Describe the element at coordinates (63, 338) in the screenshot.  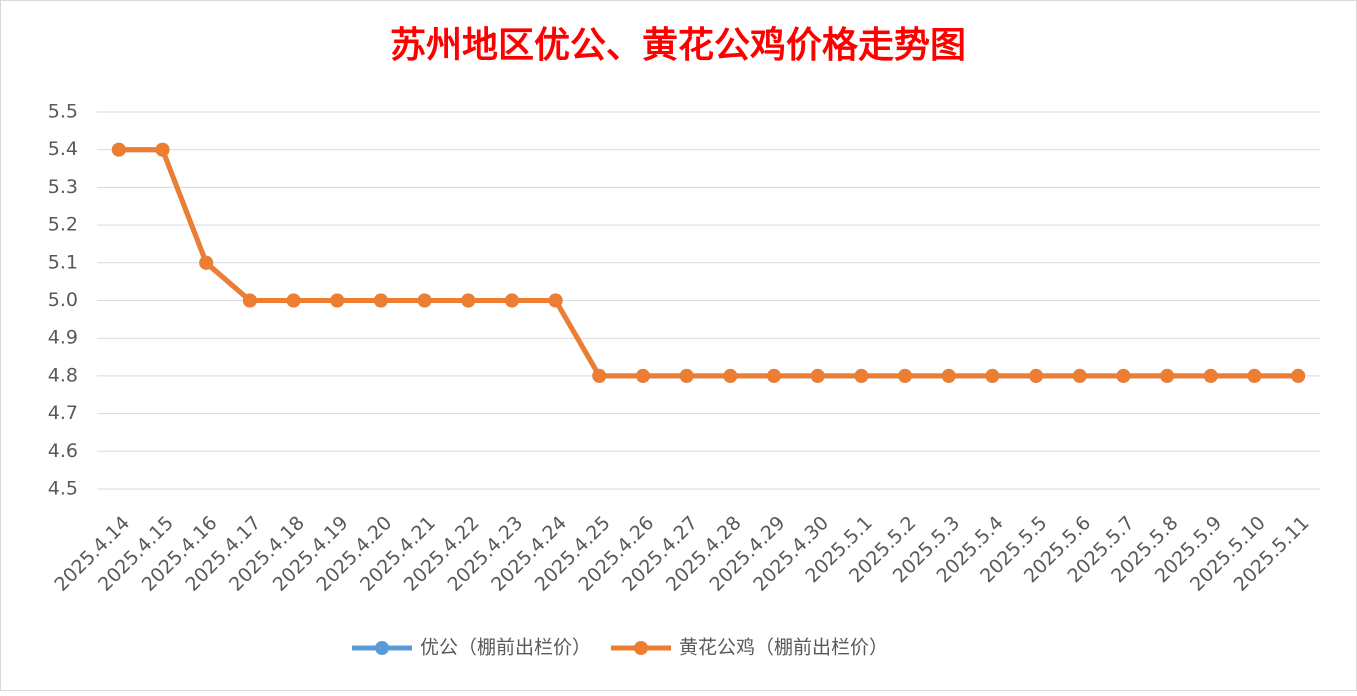
I see `y-tick-label: 4.9` at that location.